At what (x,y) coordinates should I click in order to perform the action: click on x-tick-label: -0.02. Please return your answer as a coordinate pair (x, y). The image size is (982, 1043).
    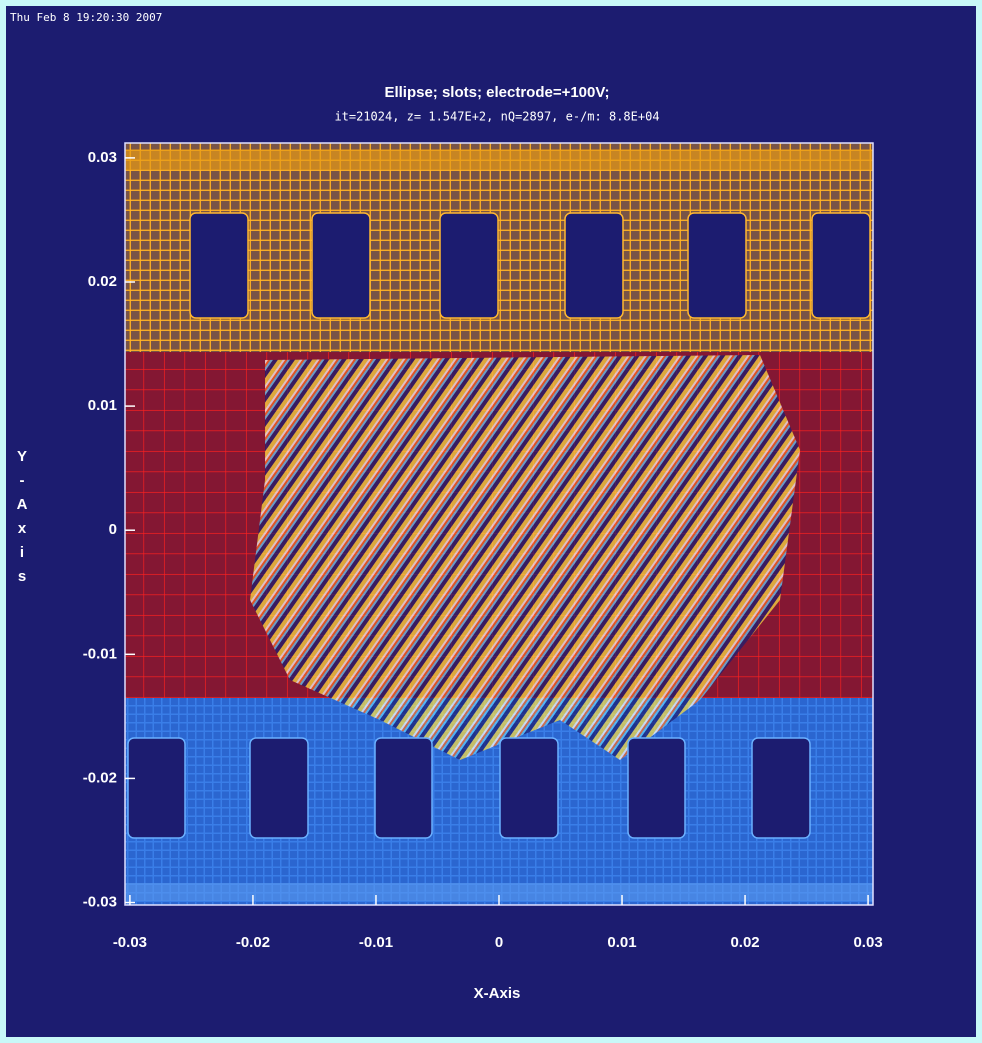
    Looking at the image, I should click on (253, 942).